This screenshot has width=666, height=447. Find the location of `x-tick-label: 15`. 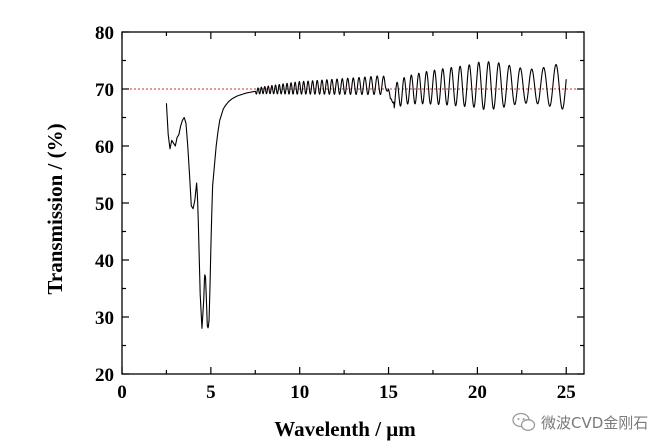

x-tick-label: 15 is located at coordinates (388, 392).